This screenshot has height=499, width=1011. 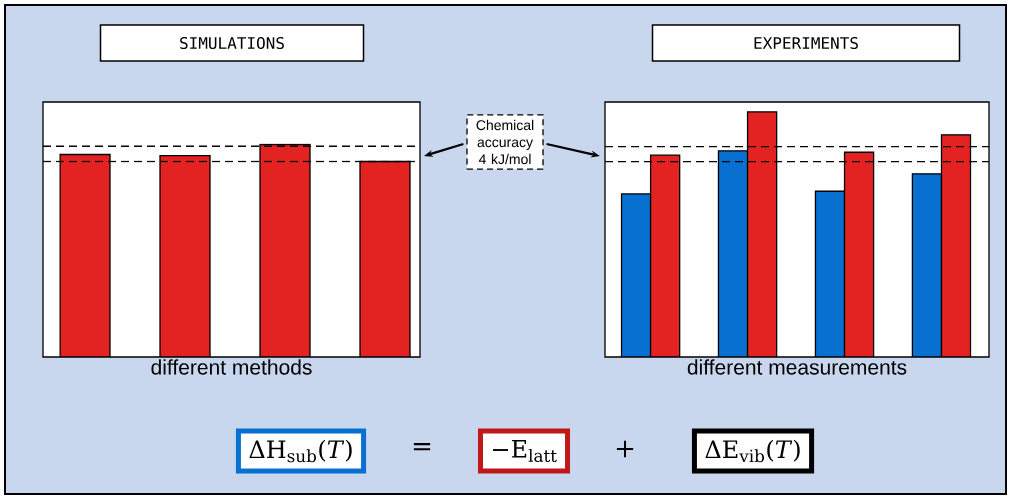 What do you see at coordinates (505, 142) in the screenshot?
I see `text: Chemical accuracy 4 kJ/mol` at bounding box center [505, 142].